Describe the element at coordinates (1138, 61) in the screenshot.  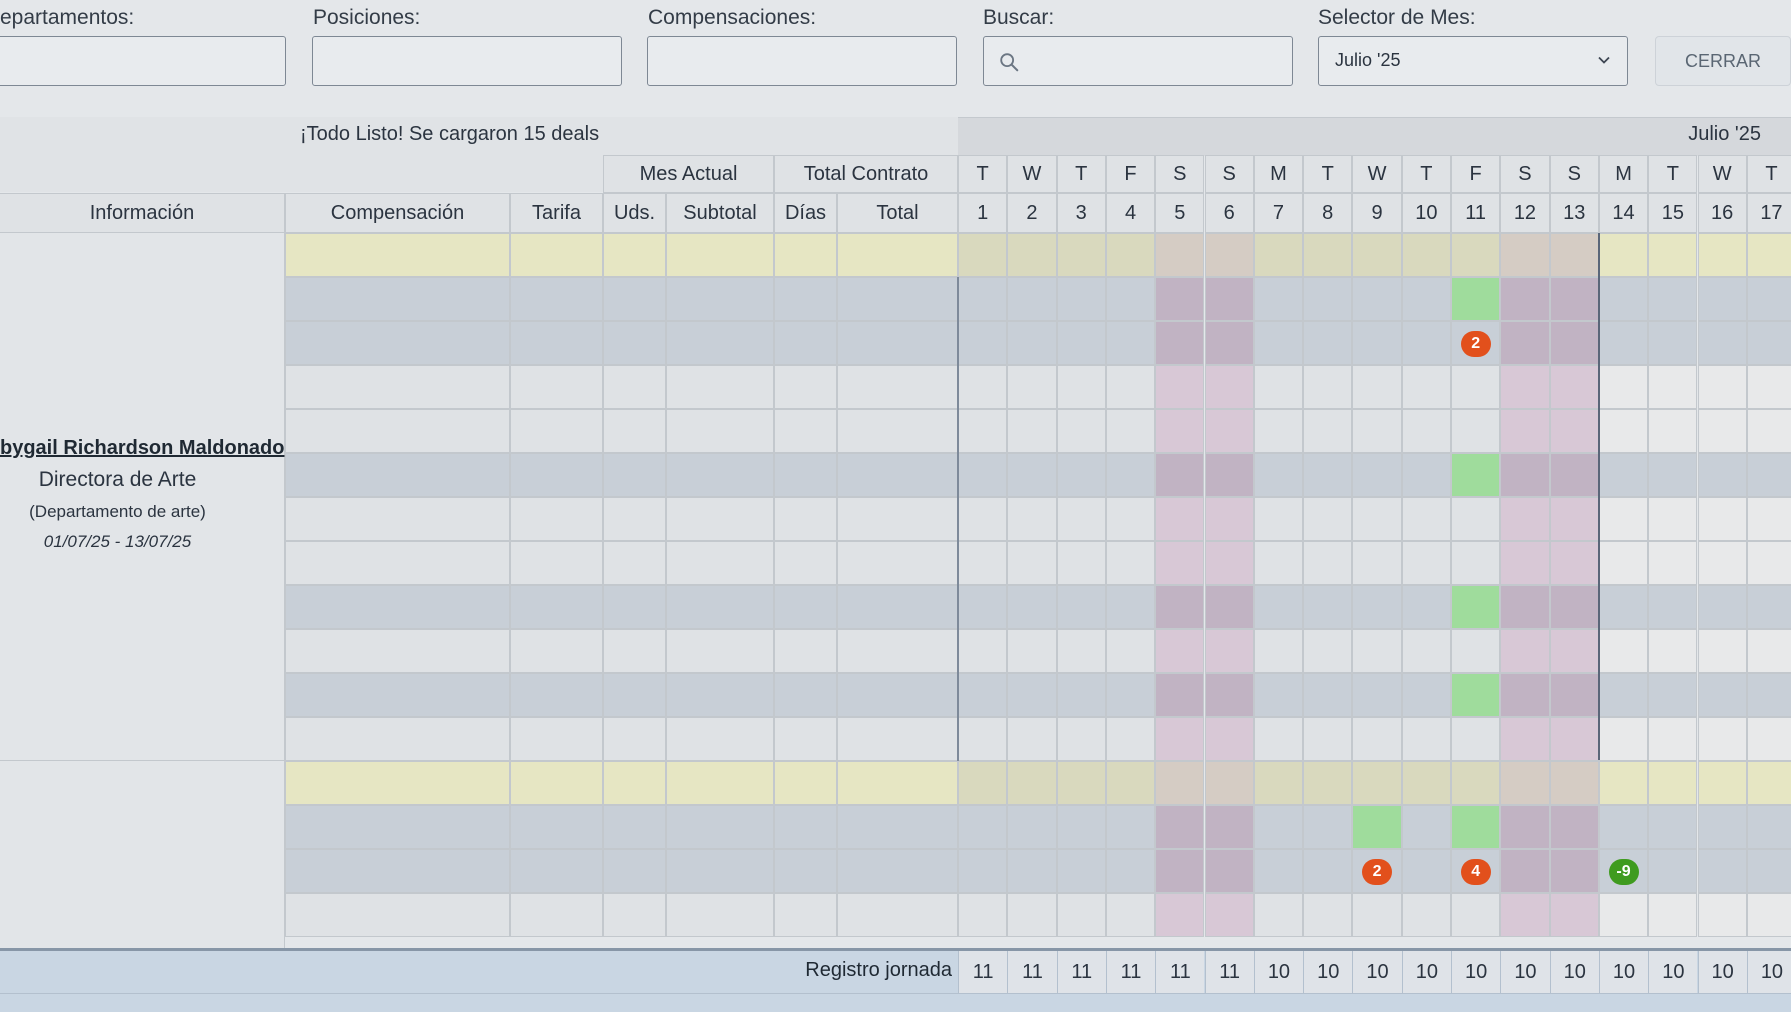
I see `search-input` at that location.